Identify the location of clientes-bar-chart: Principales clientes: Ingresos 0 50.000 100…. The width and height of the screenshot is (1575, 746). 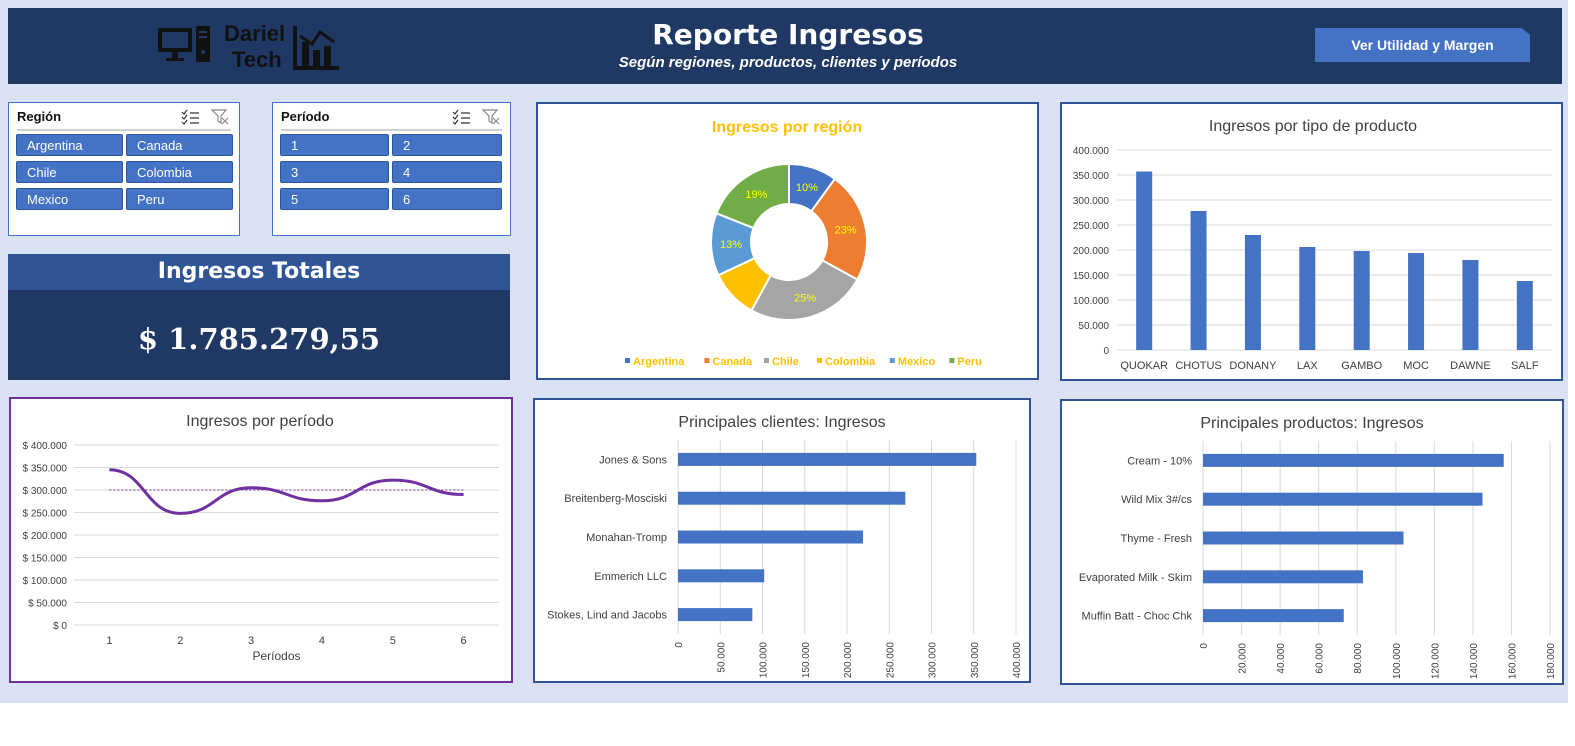
(785, 546).